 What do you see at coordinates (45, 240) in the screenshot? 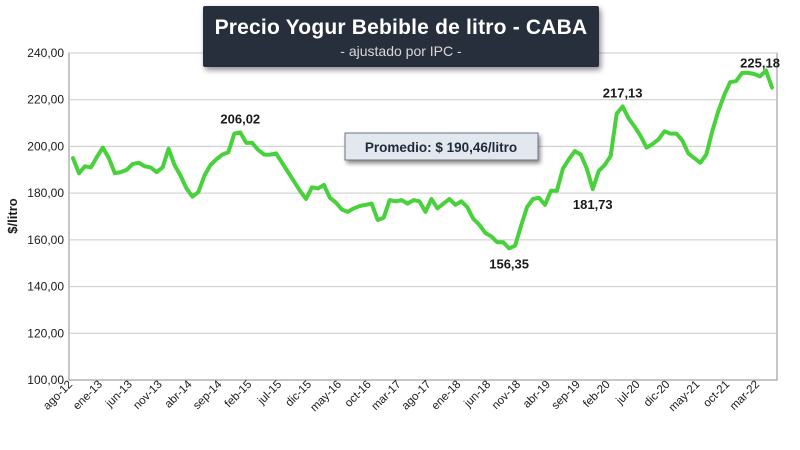
I see `y-tick-label: 160,00` at bounding box center [45, 240].